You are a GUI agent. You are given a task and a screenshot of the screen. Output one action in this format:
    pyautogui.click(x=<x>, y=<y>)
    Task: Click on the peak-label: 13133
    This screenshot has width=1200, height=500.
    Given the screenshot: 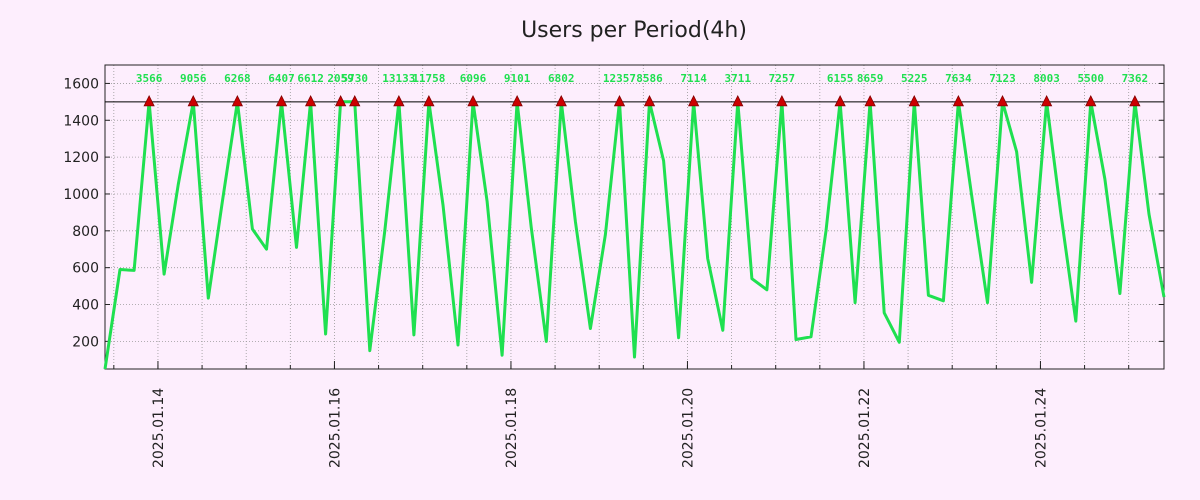 What is the action you would take?
    pyautogui.click(x=398, y=78)
    